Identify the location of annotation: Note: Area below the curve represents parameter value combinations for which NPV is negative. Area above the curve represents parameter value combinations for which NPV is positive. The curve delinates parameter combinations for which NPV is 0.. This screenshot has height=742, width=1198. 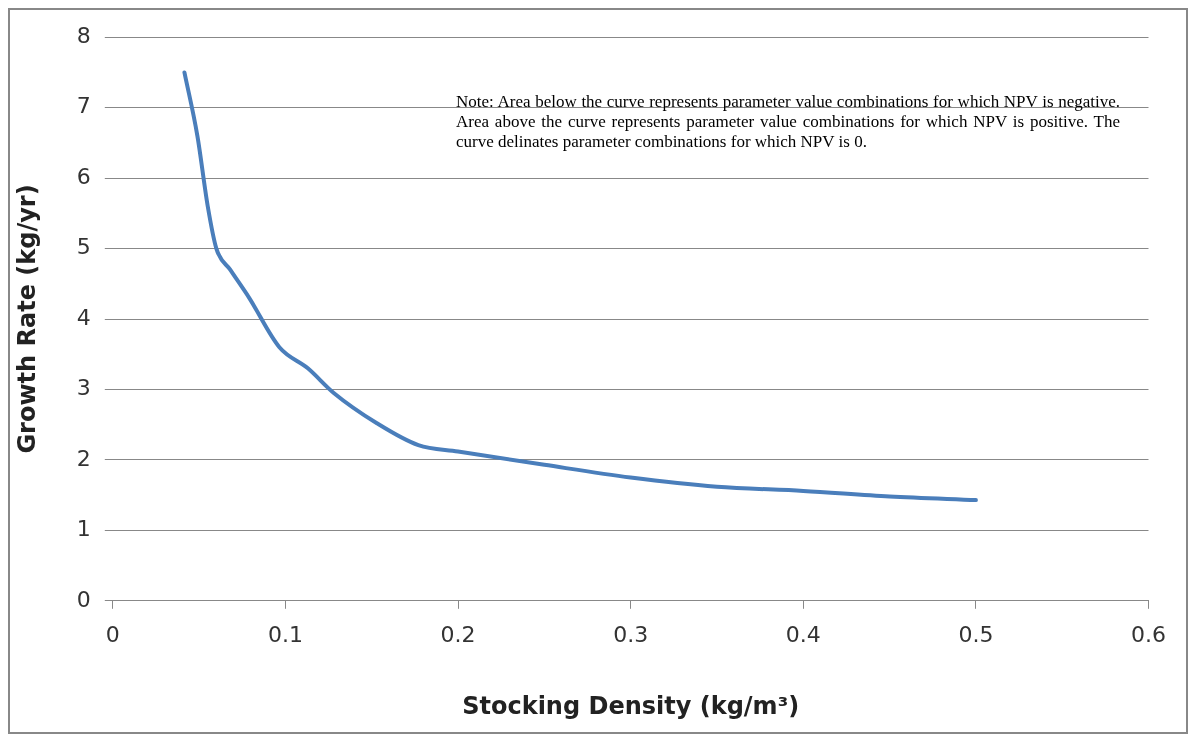
(788, 122).